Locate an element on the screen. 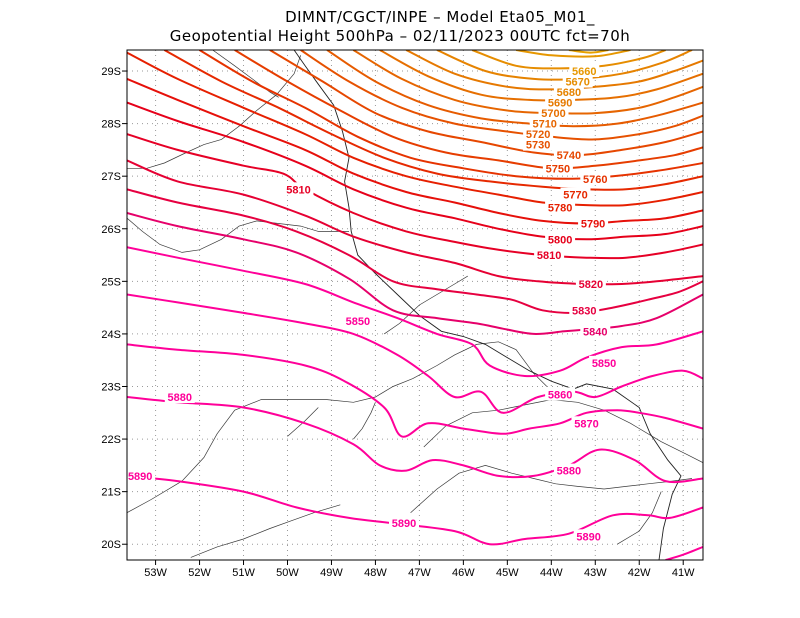 This screenshot has height=618, width=800. x-tick-label: 45W is located at coordinates (507, 573).